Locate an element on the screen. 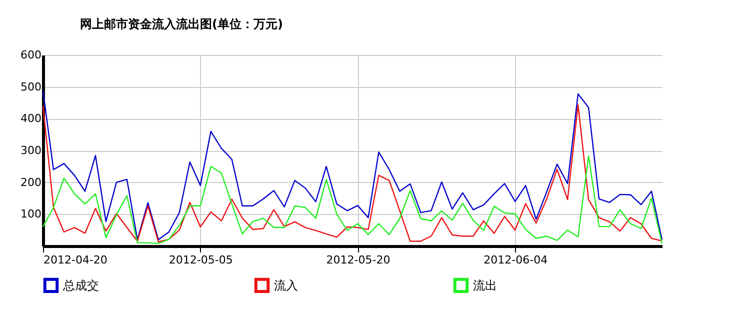  legend-label: 流出 is located at coordinates (485, 285).